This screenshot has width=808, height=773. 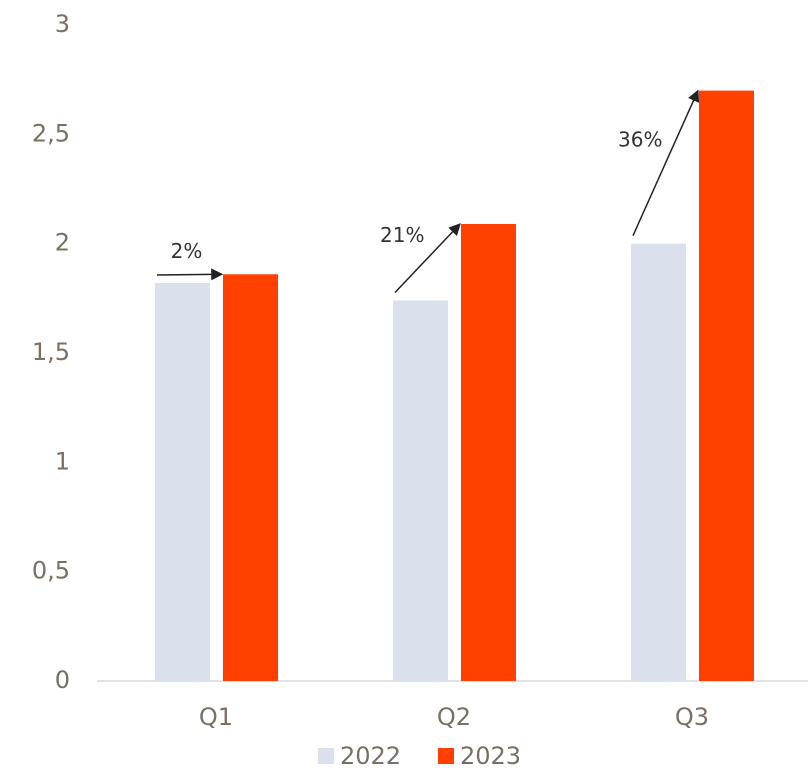 I want to click on legend-label: 2023, so click(x=490, y=756).